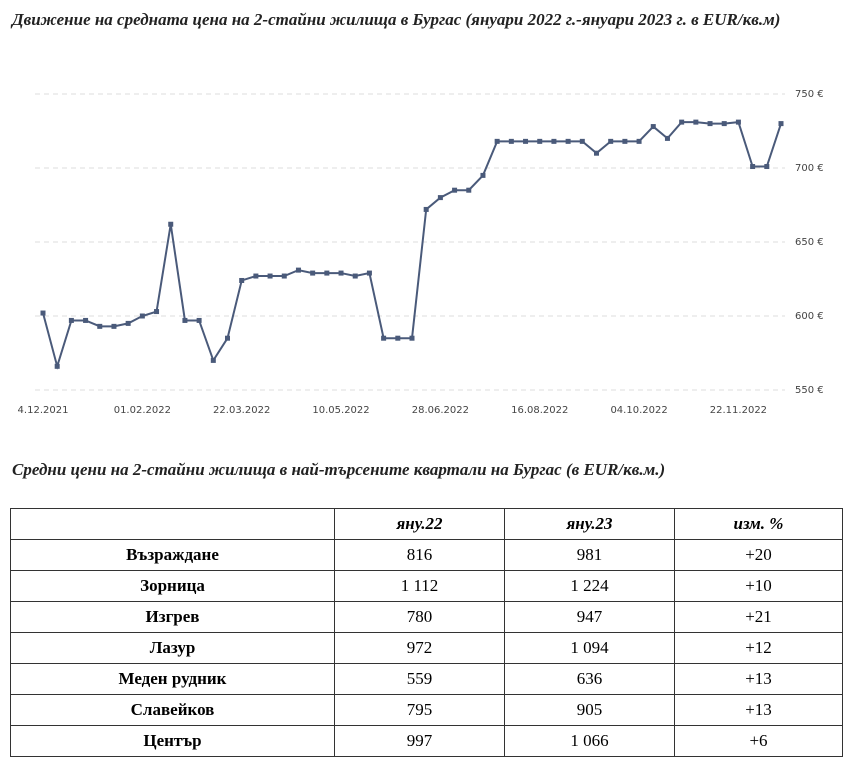 The height and width of the screenshot is (763, 852). What do you see at coordinates (419, 741) in the screenshot?
I see `table-cell: 997` at bounding box center [419, 741].